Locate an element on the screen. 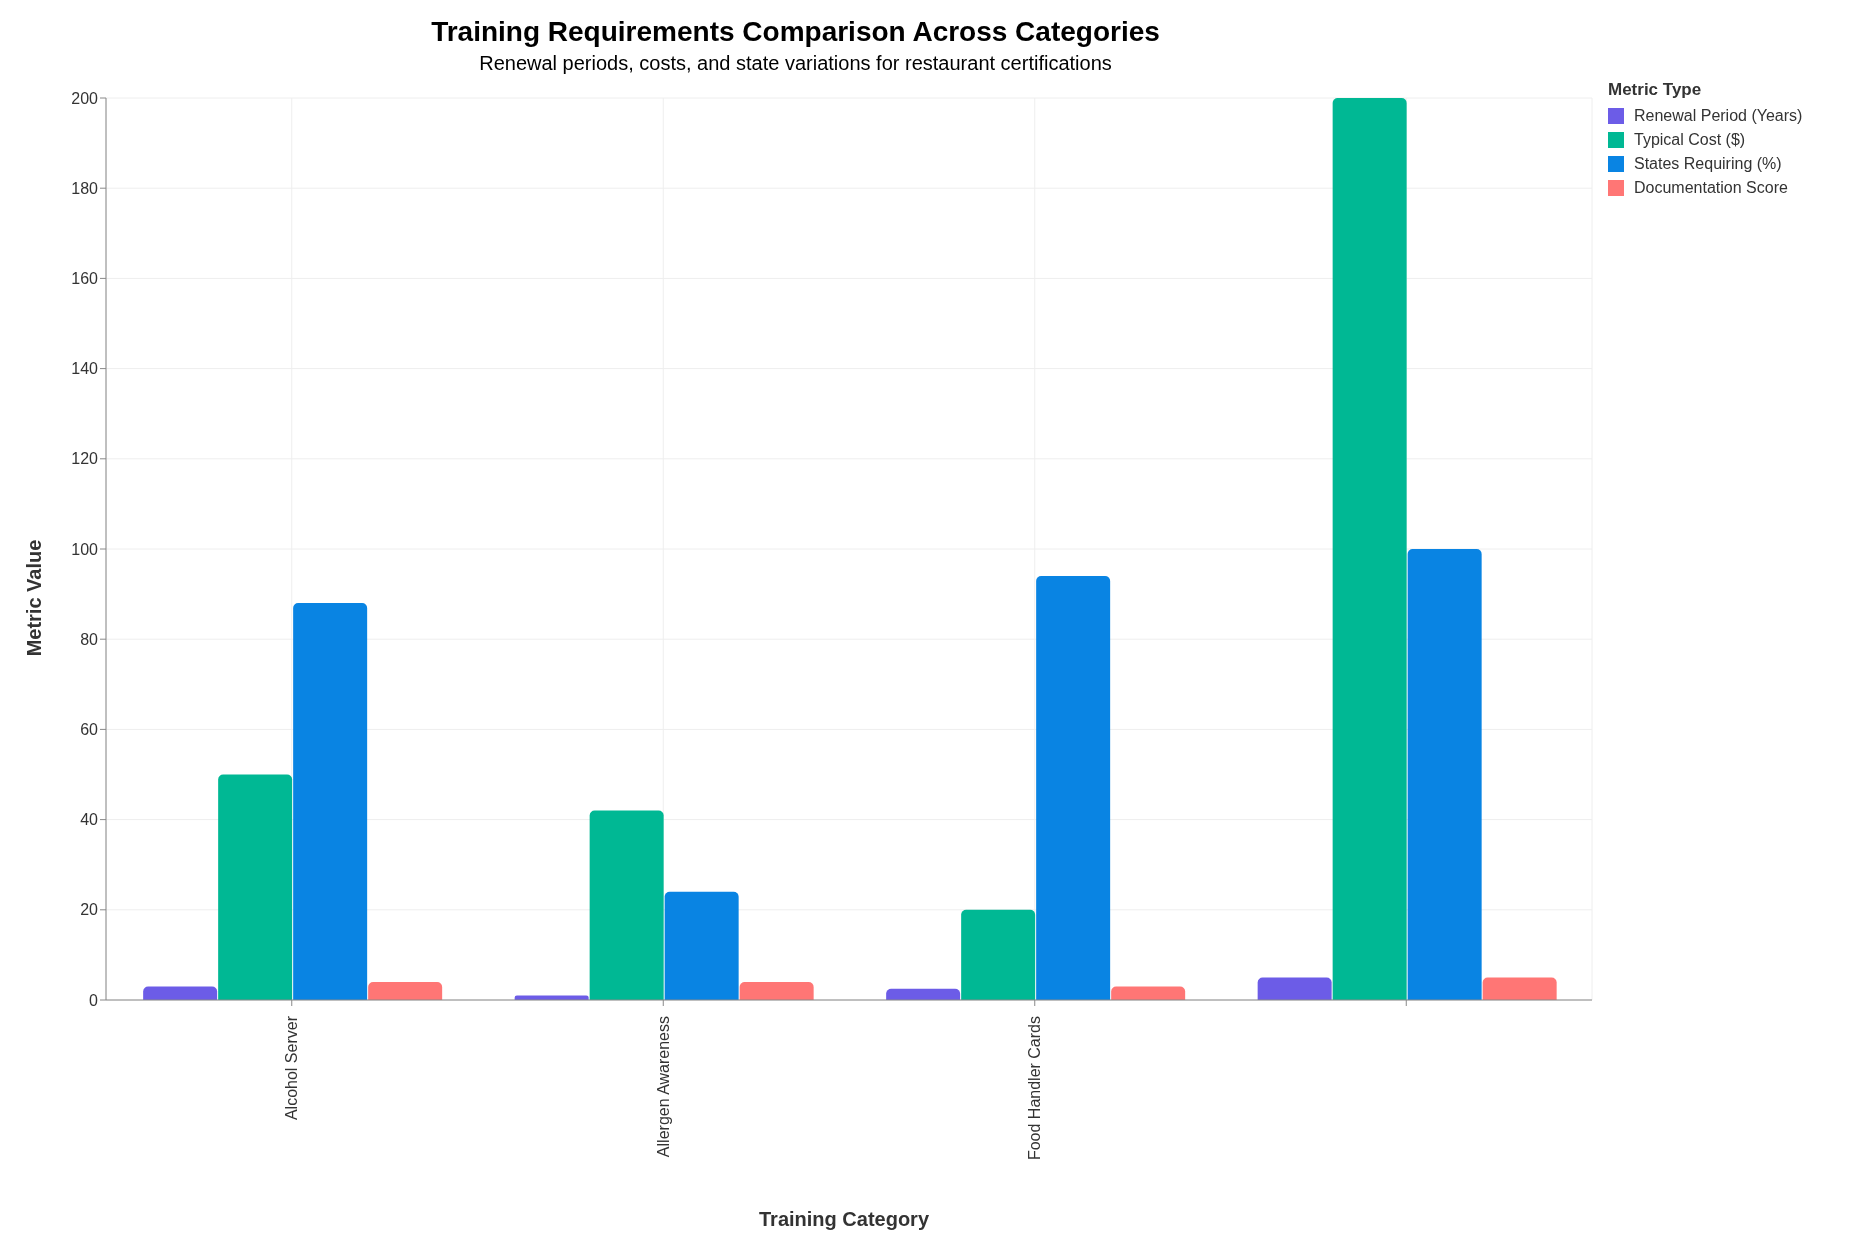 This screenshot has width=1866, height=1244. x-tick-label: Alcohol Server is located at coordinates (292, 1068).